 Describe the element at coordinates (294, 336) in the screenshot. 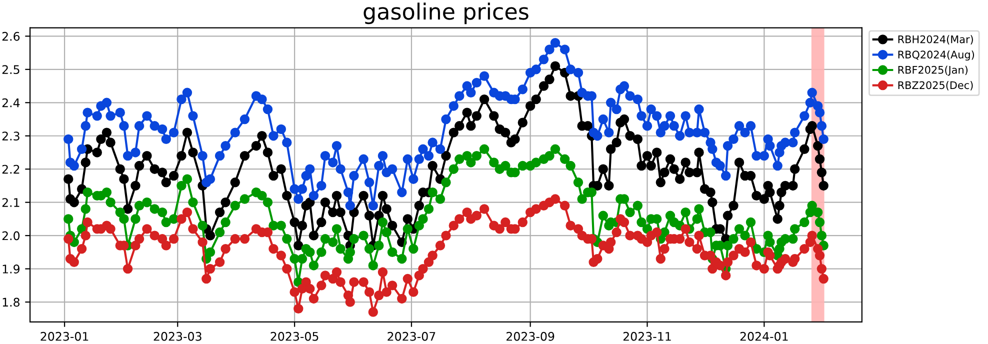

I see `x-tick-label: 2023-05` at that location.